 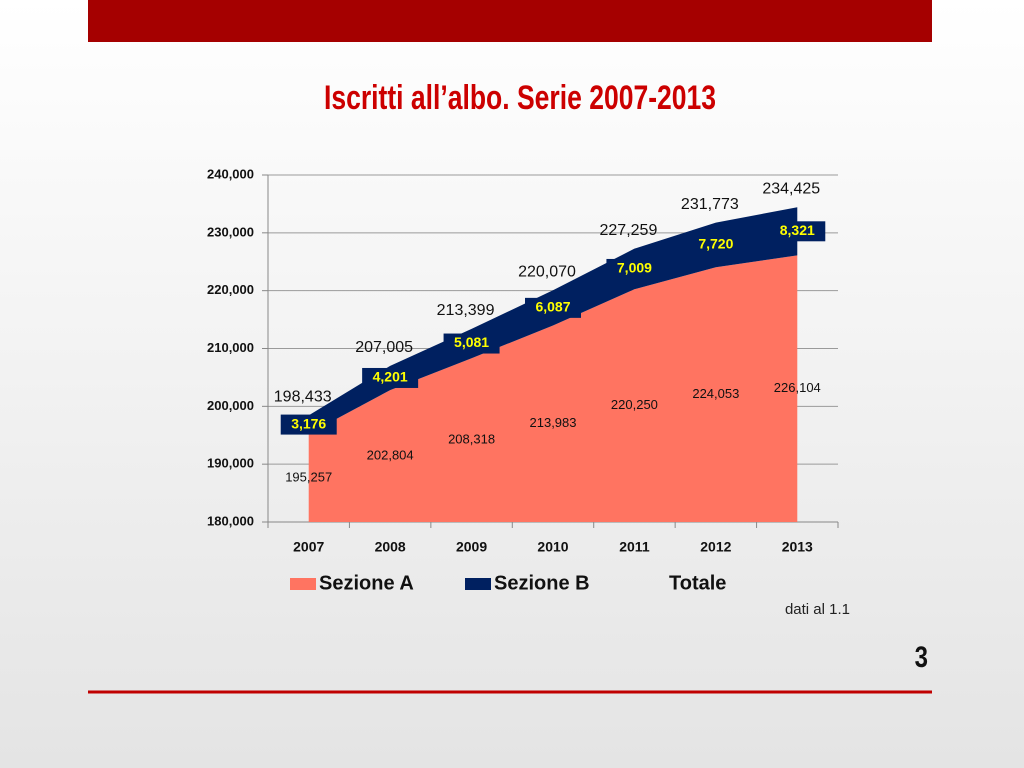 What do you see at coordinates (797, 387) in the screenshot?
I see `data-label: 226,104` at bounding box center [797, 387].